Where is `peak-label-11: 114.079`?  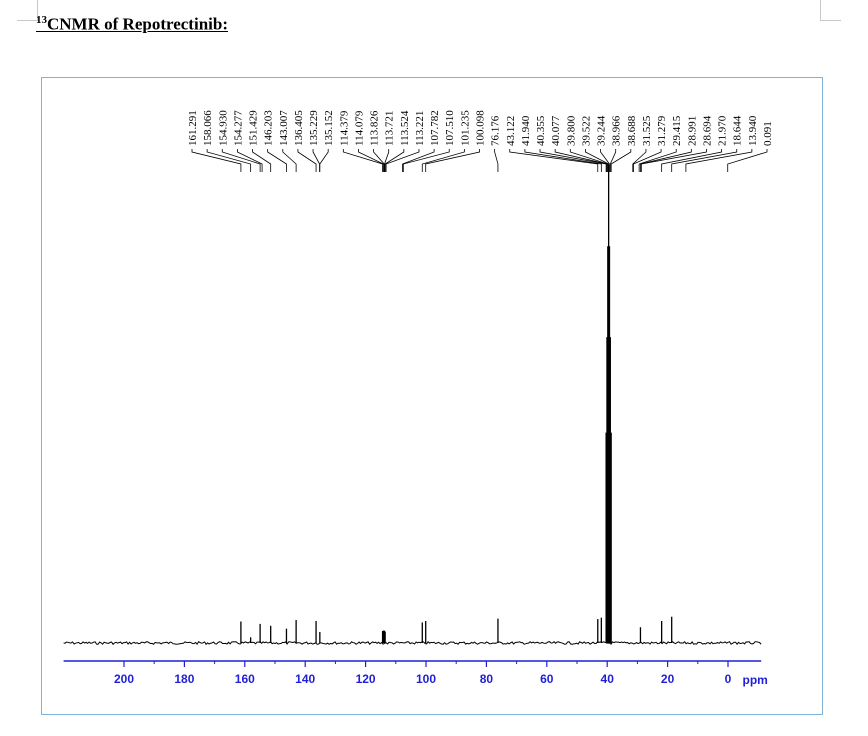 peak-label-11: 114.079 is located at coordinates (359, 128).